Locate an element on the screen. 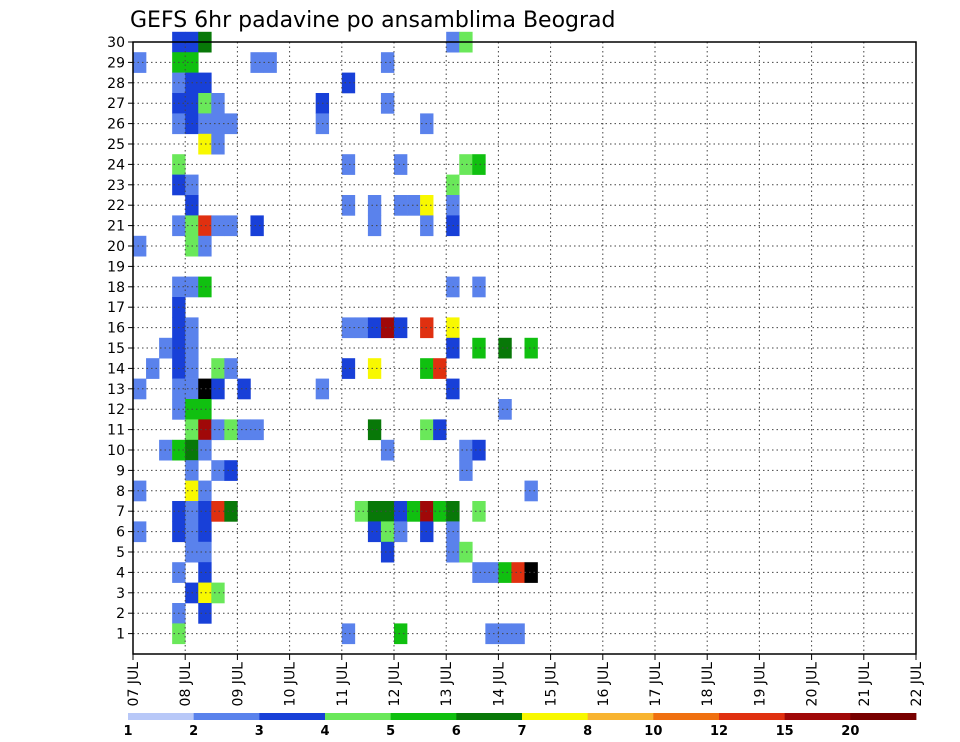  x-tick-label: 19 JUL is located at coordinates (760, 684).